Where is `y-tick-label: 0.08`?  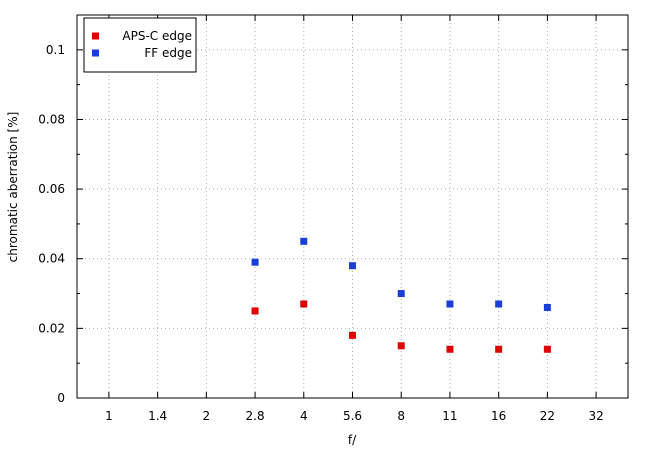 y-tick-label: 0.08 is located at coordinates (51, 119).